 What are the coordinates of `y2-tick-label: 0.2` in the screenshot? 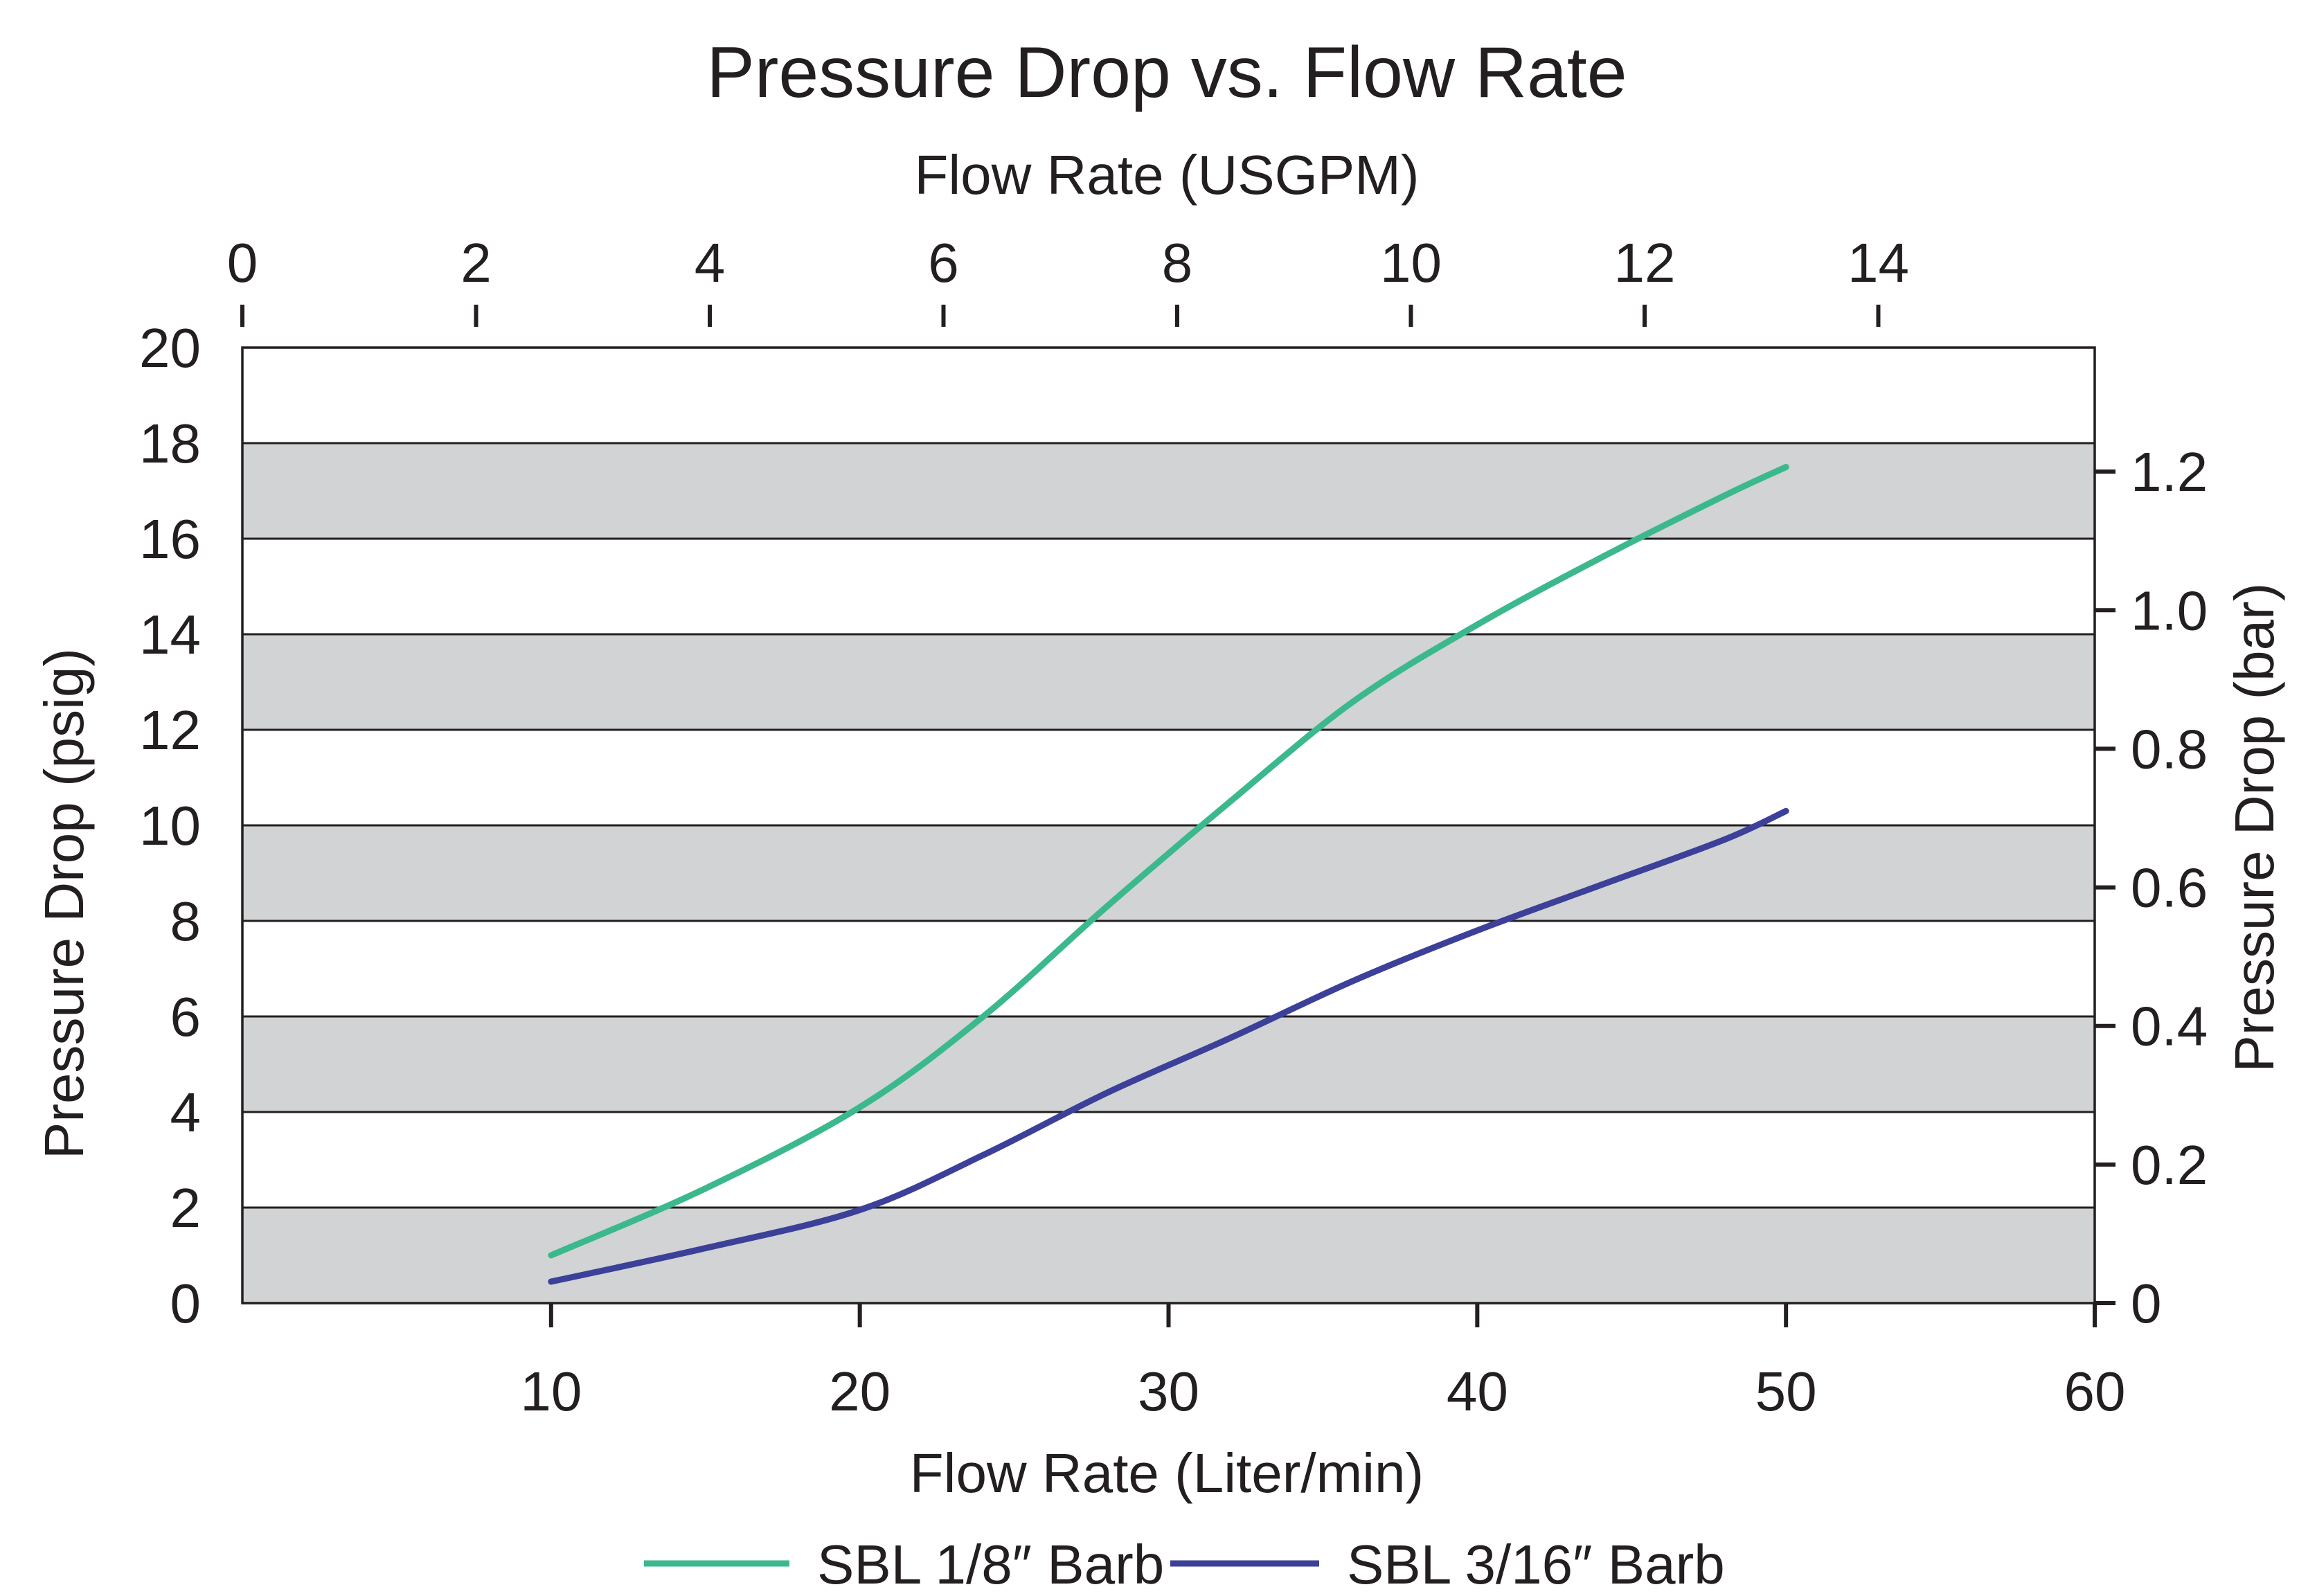 It's located at (2169, 1165).